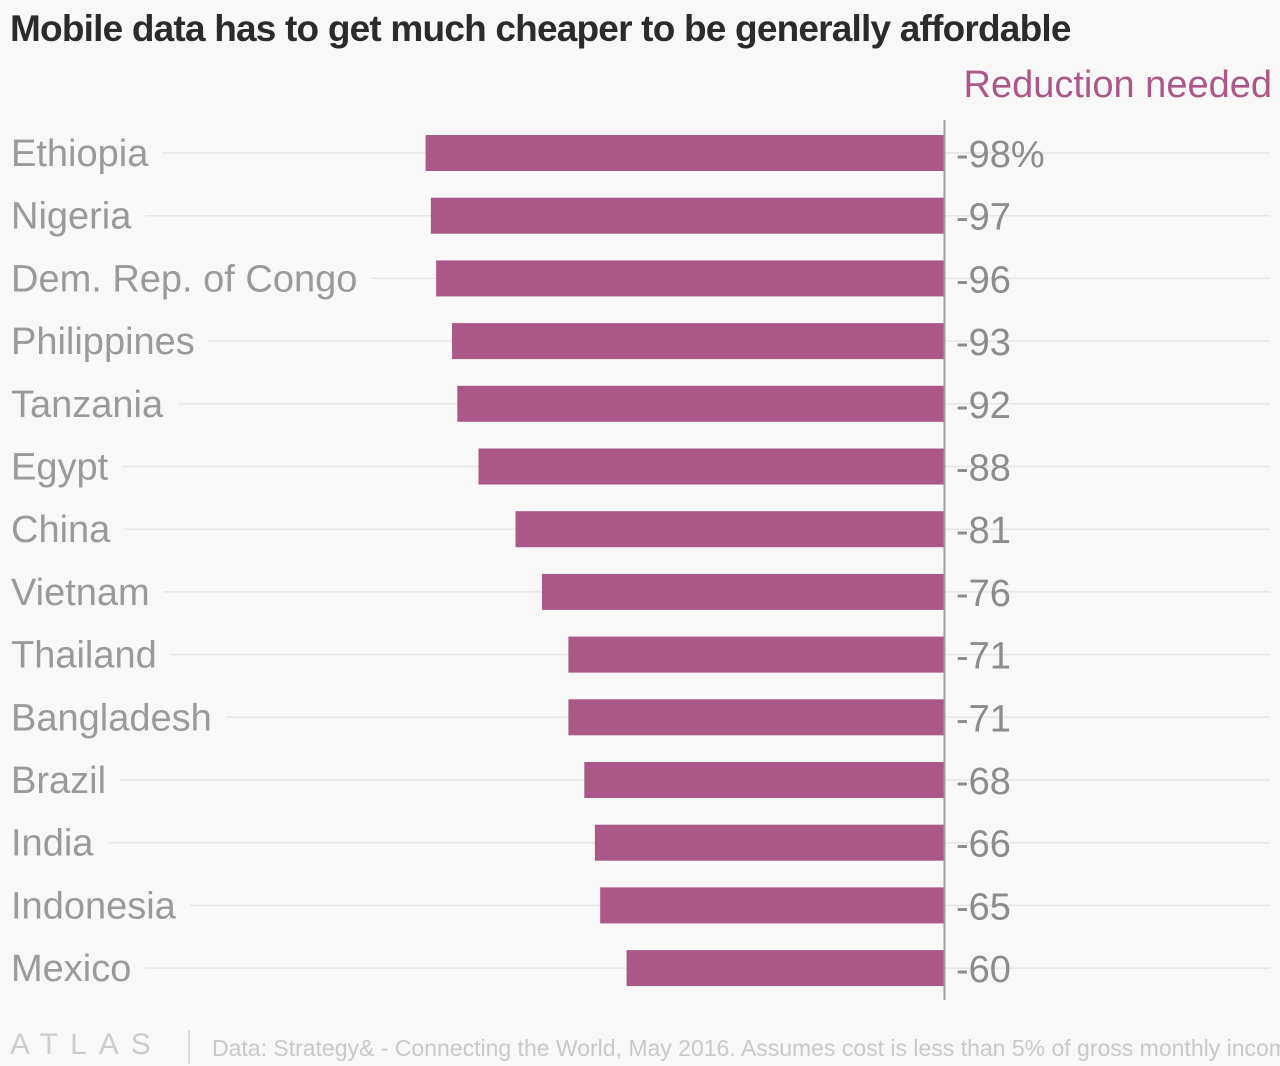 The height and width of the screenshot is (1066, 1280). What do you see at coordinates (184, 279) in the screenshot?
I see `category-label: Dem. Rep. of Congo` at bounding box center [184, 279].